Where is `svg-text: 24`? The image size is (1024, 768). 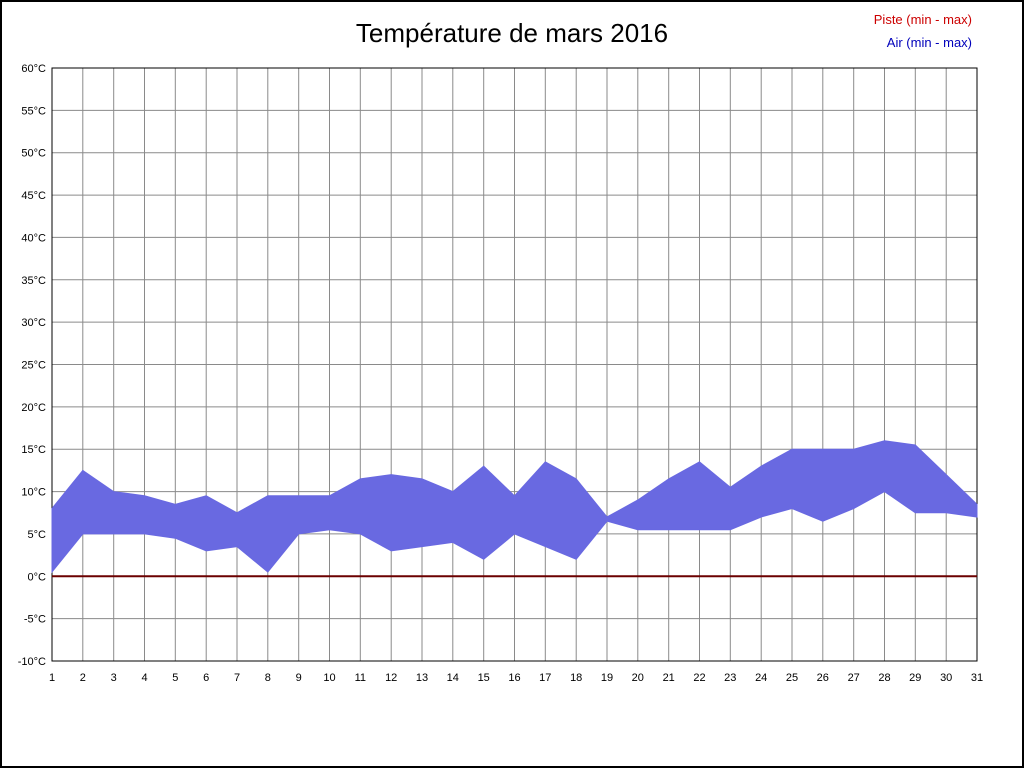 svg-text: 24 is located at coordinates (761, 678).